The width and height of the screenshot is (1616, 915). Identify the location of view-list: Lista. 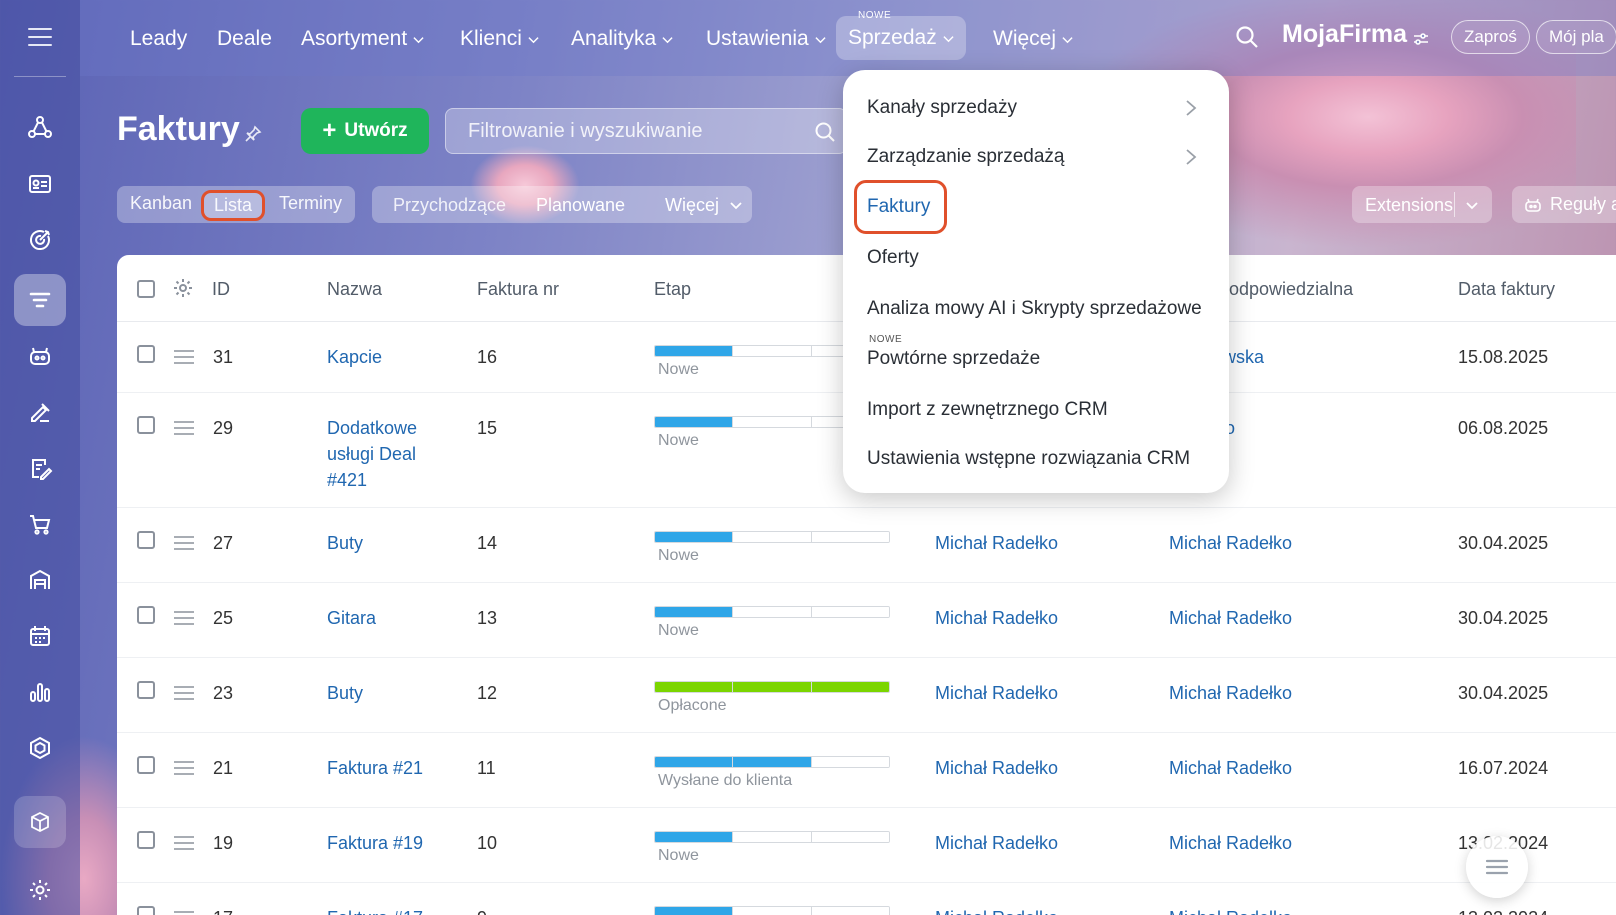
(233, 205).